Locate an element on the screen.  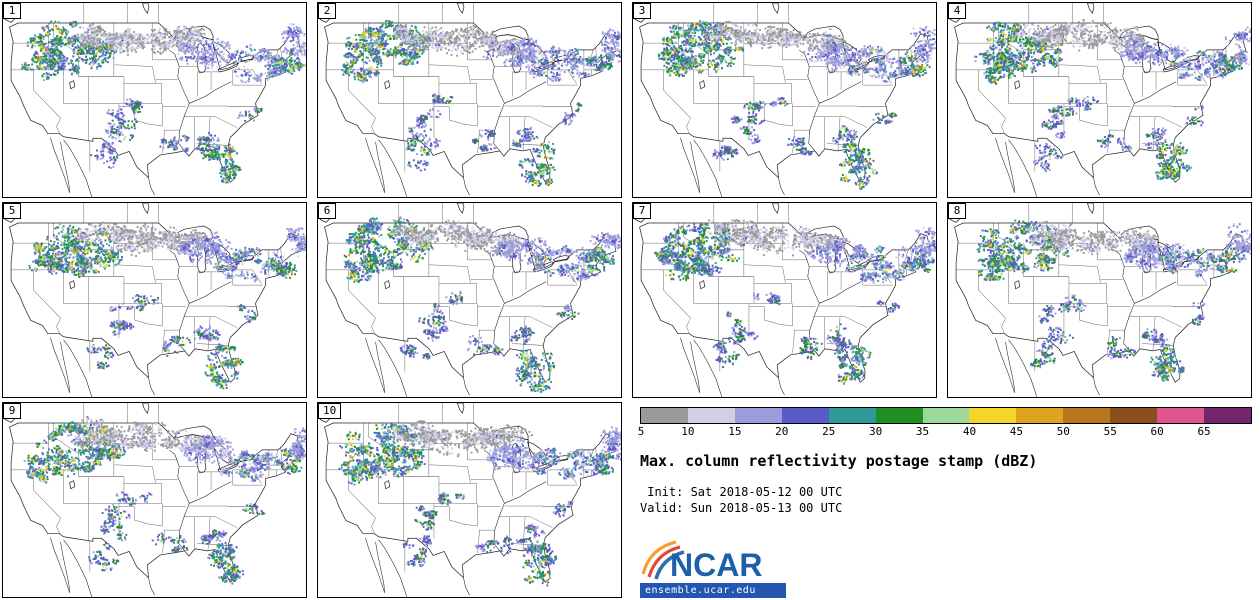
colorbar-tick-label: 50 is located at coordinates (1063, 431).